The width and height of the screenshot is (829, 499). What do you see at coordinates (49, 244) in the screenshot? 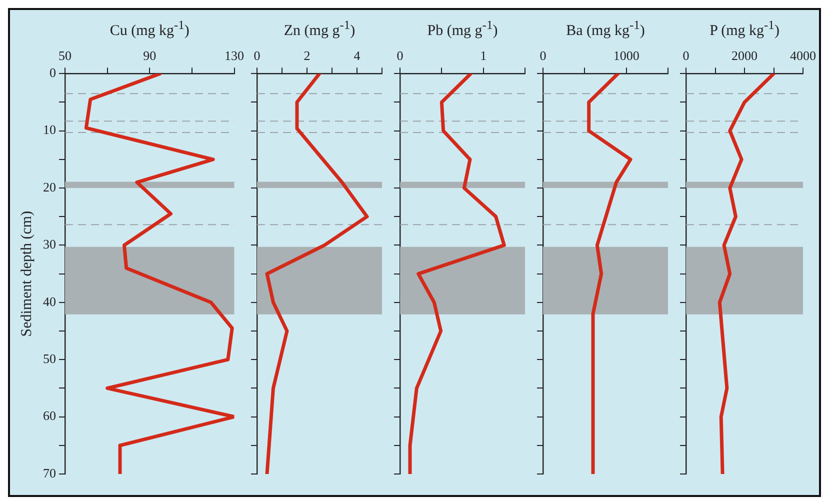
I see `y-tick-label: 30` at bounding box center [49, 244].